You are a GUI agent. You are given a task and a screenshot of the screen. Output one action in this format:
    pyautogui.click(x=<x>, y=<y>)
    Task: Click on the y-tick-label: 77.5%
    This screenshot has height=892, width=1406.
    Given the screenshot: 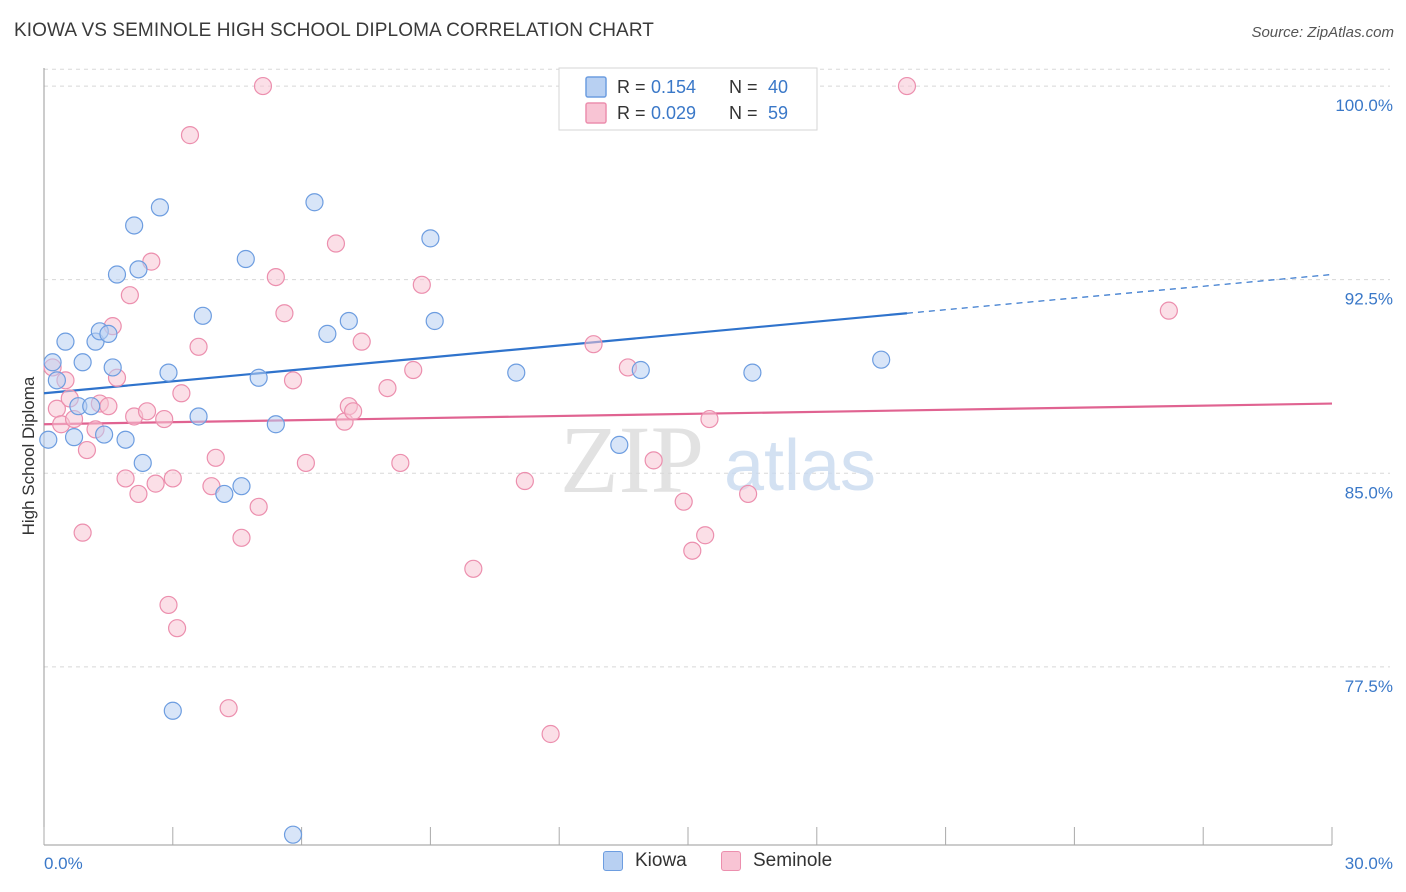 What is the action you would take?
    pyautogui.click(x=1369, y=686)
    